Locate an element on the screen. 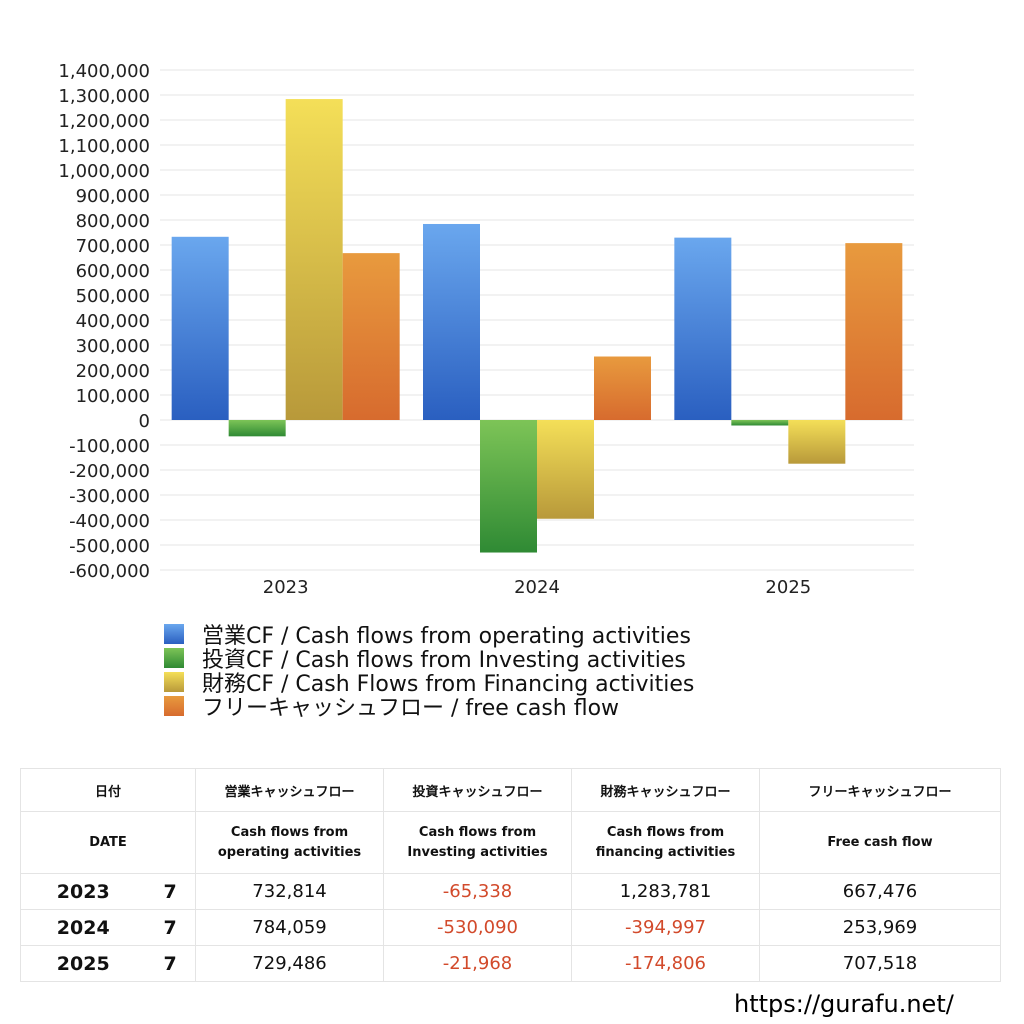  bar-free-2025 is located at coordinates (874, 331).